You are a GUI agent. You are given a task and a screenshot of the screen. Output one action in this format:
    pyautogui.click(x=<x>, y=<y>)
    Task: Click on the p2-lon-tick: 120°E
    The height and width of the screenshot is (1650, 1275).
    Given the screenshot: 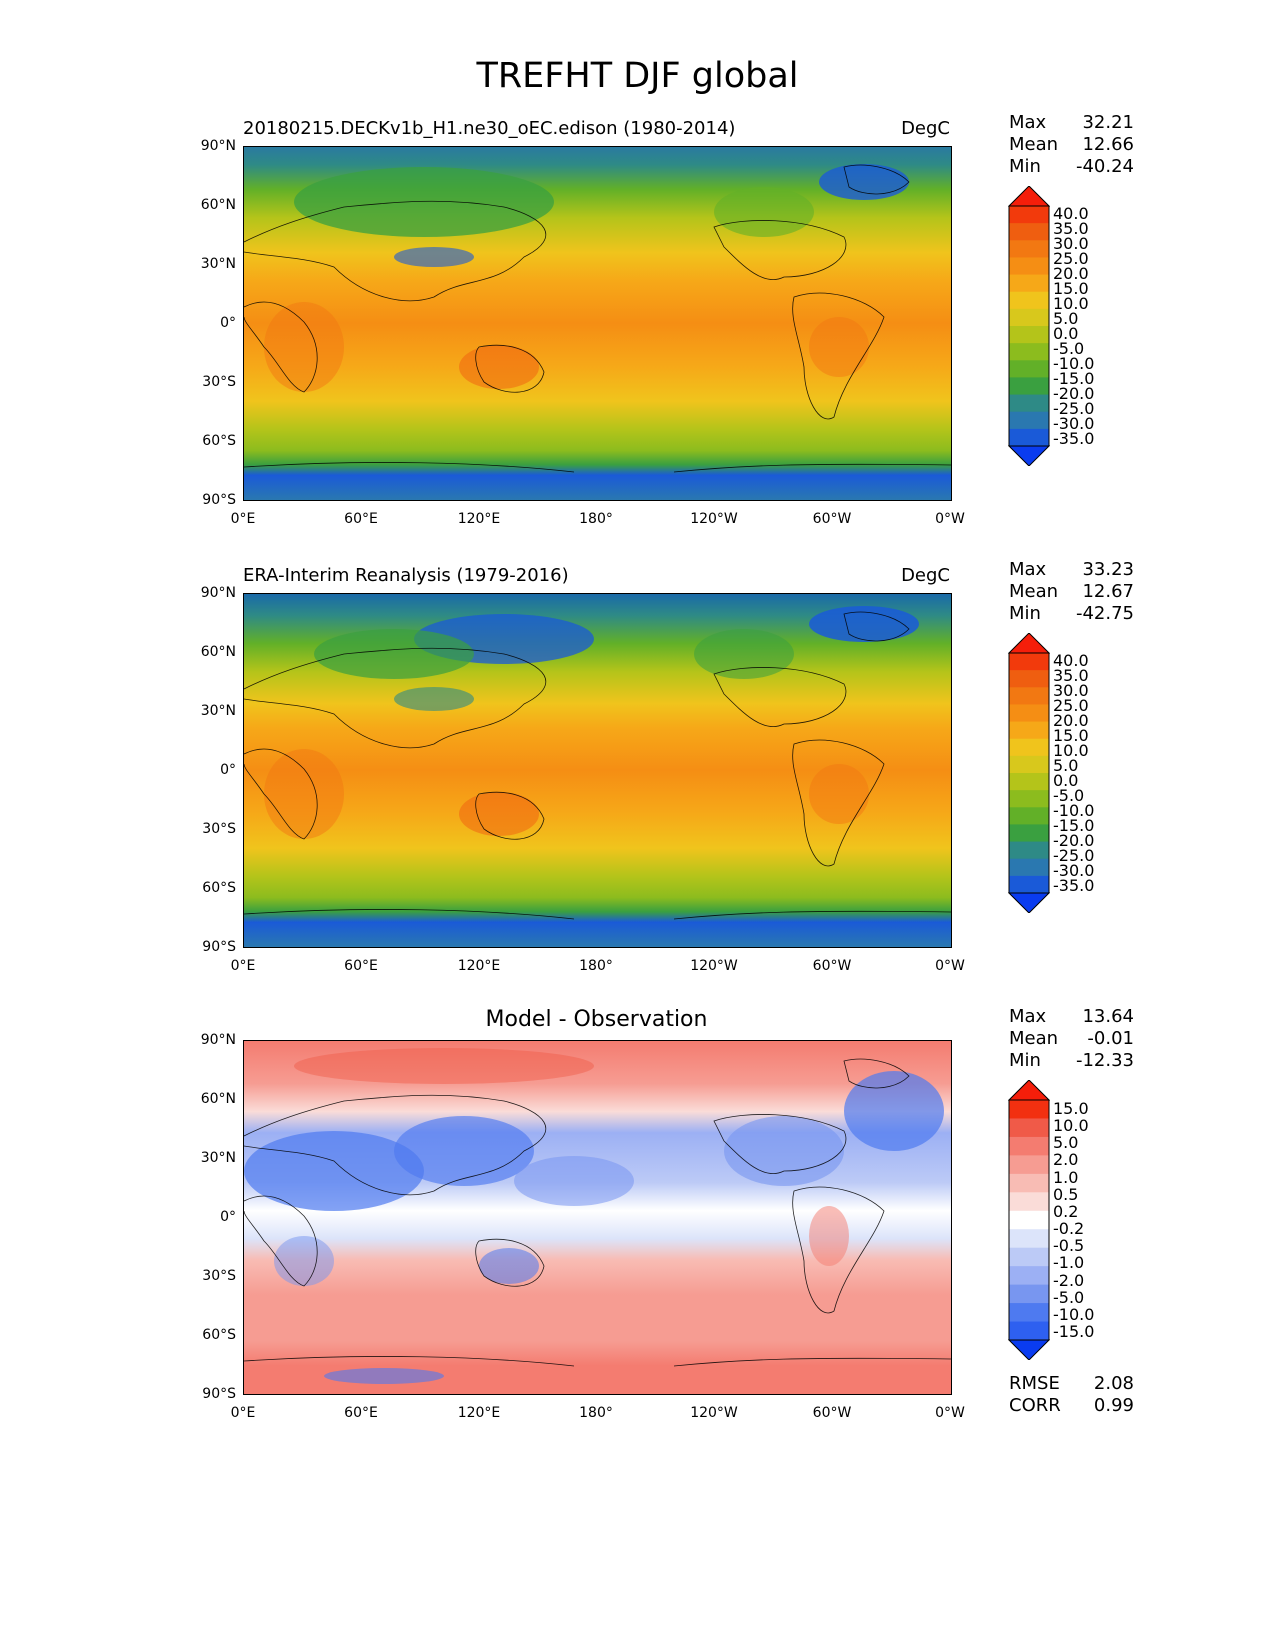 What is the action you would take?
    pyautogui.click(x=479, y=966)
    